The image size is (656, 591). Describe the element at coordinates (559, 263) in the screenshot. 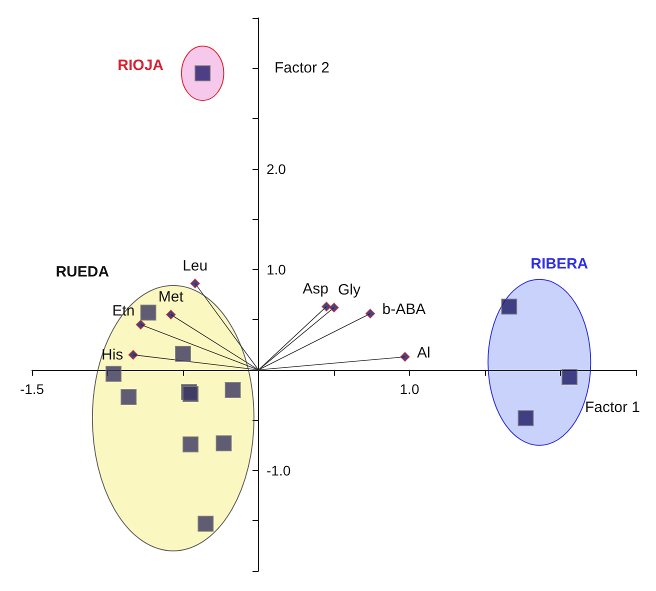

I see `text: RIBERA` at that location.